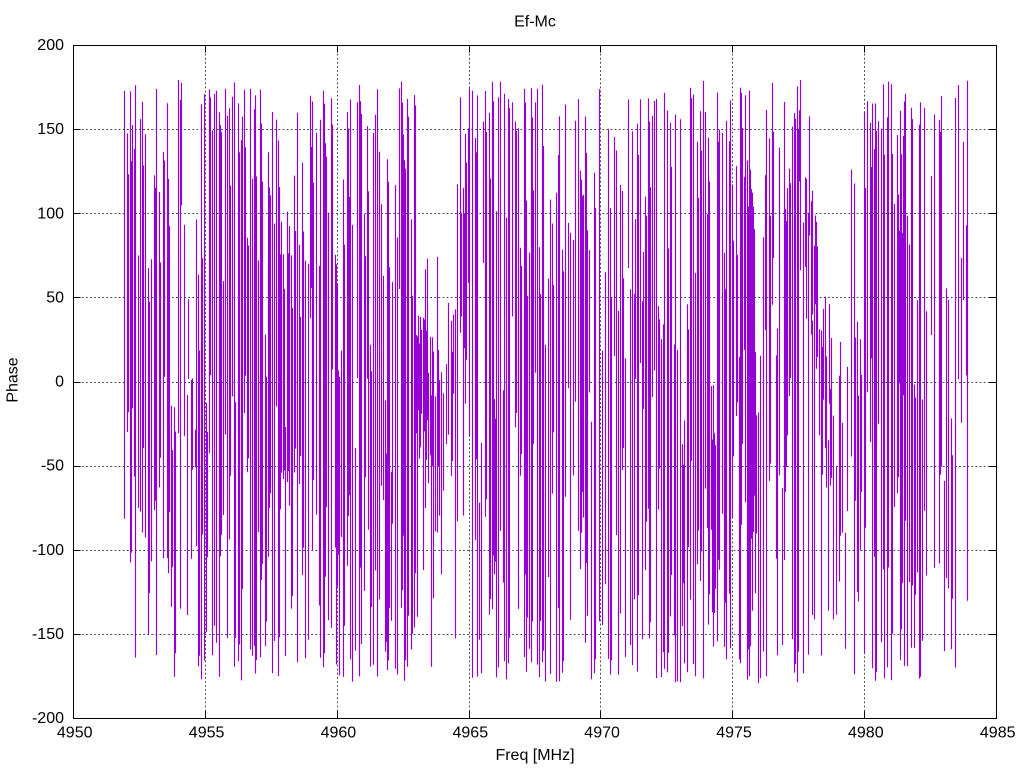  What do you see at coordinates (534, 755) in the screenshot?
I see `svg-text: Freq [MHz]` at bounding box center [534, 755].